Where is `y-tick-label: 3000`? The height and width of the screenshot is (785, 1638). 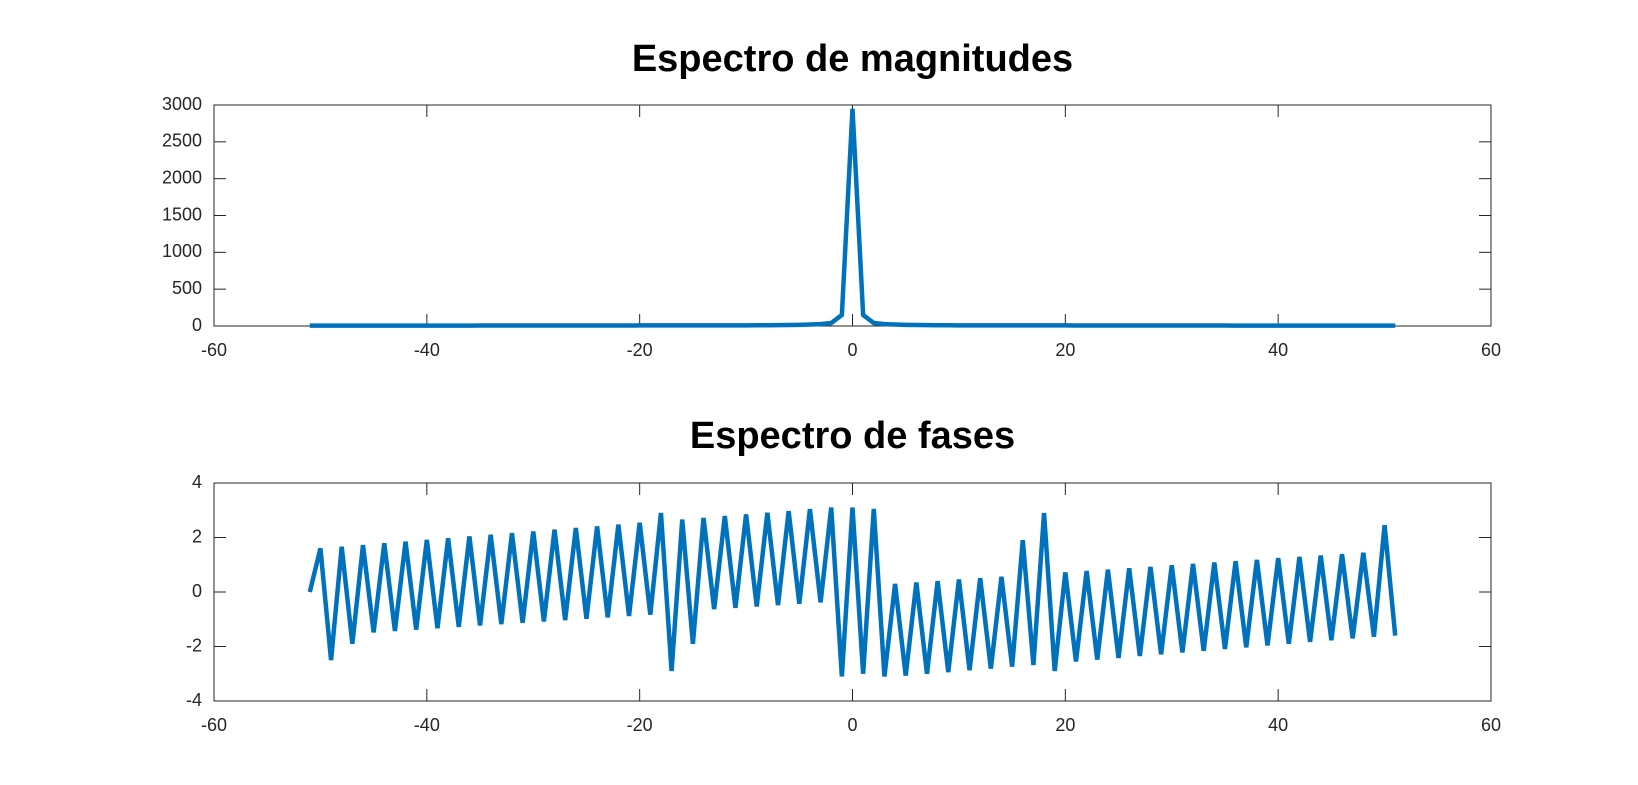 y-tick-label: 3000 is located at coordinates (182, 104).